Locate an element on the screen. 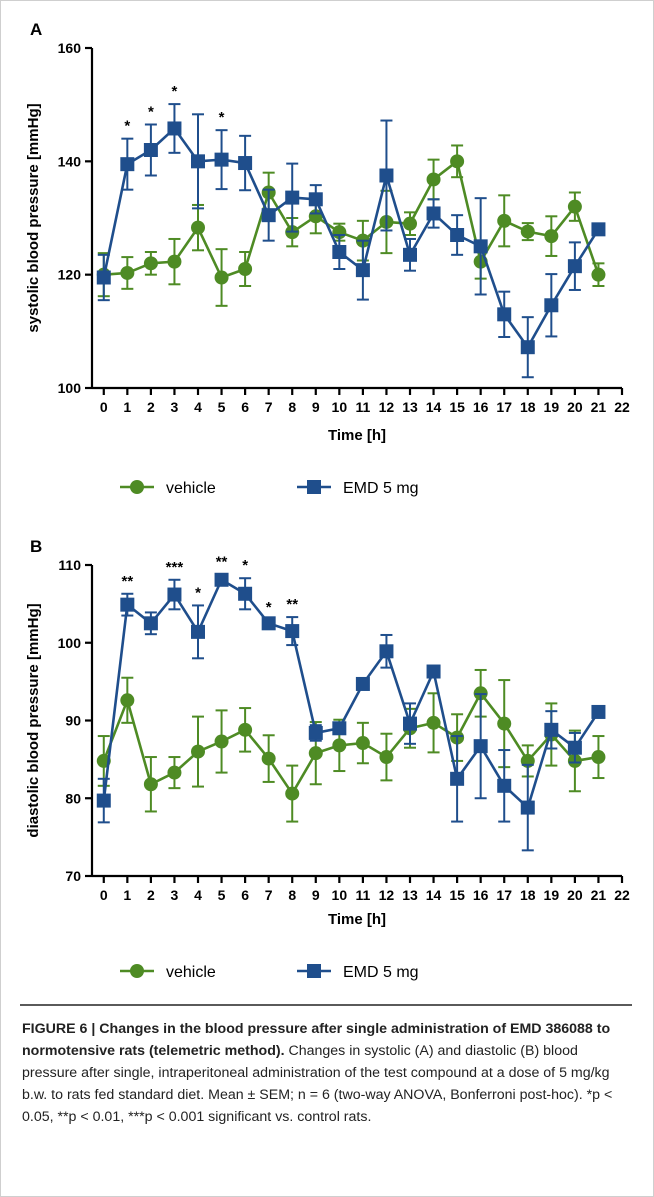  panel-a-x-tick-label: 10 is located at coordinates (340, 407).